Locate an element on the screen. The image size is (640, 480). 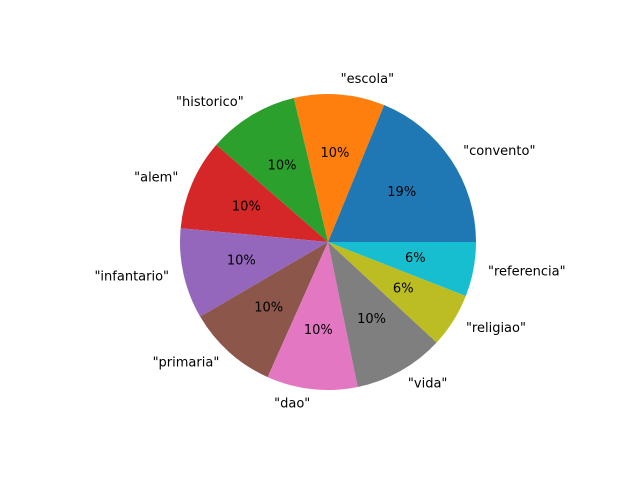
slice-category-label: "convento" is located at coordinates (499, 151).